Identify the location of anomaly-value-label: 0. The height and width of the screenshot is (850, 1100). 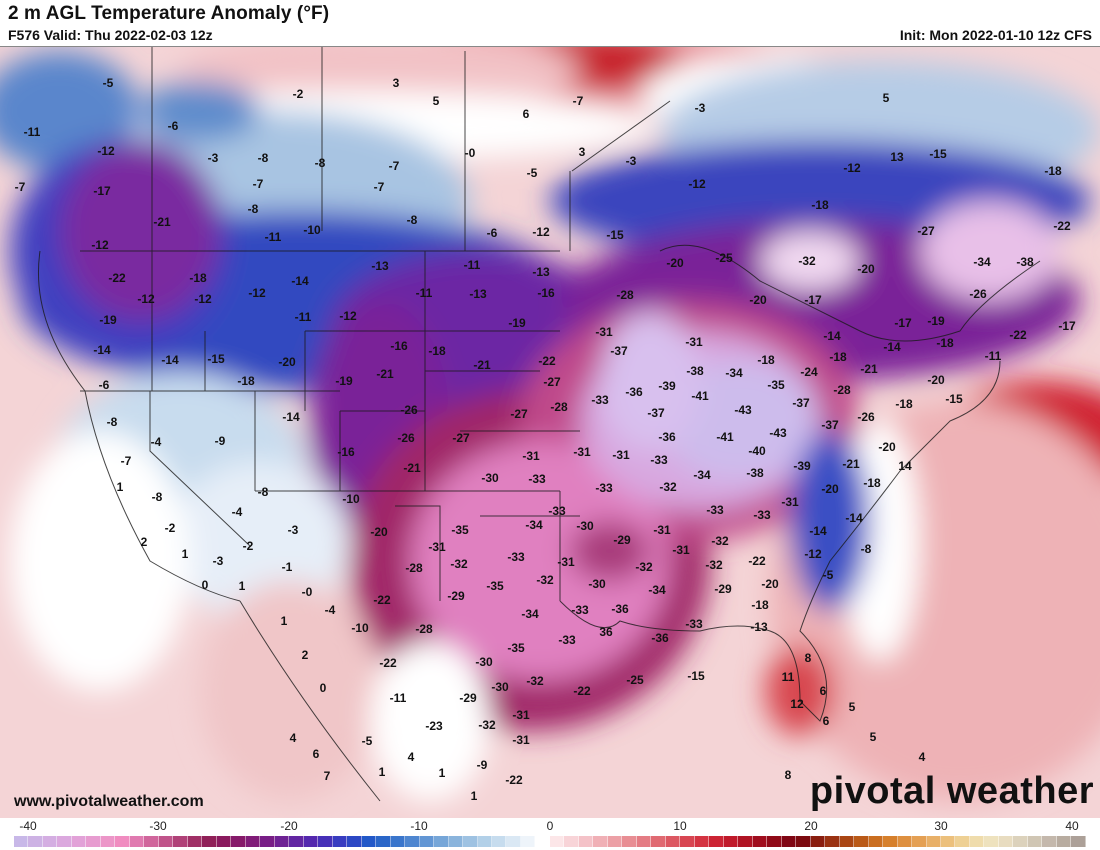
(205, 585).